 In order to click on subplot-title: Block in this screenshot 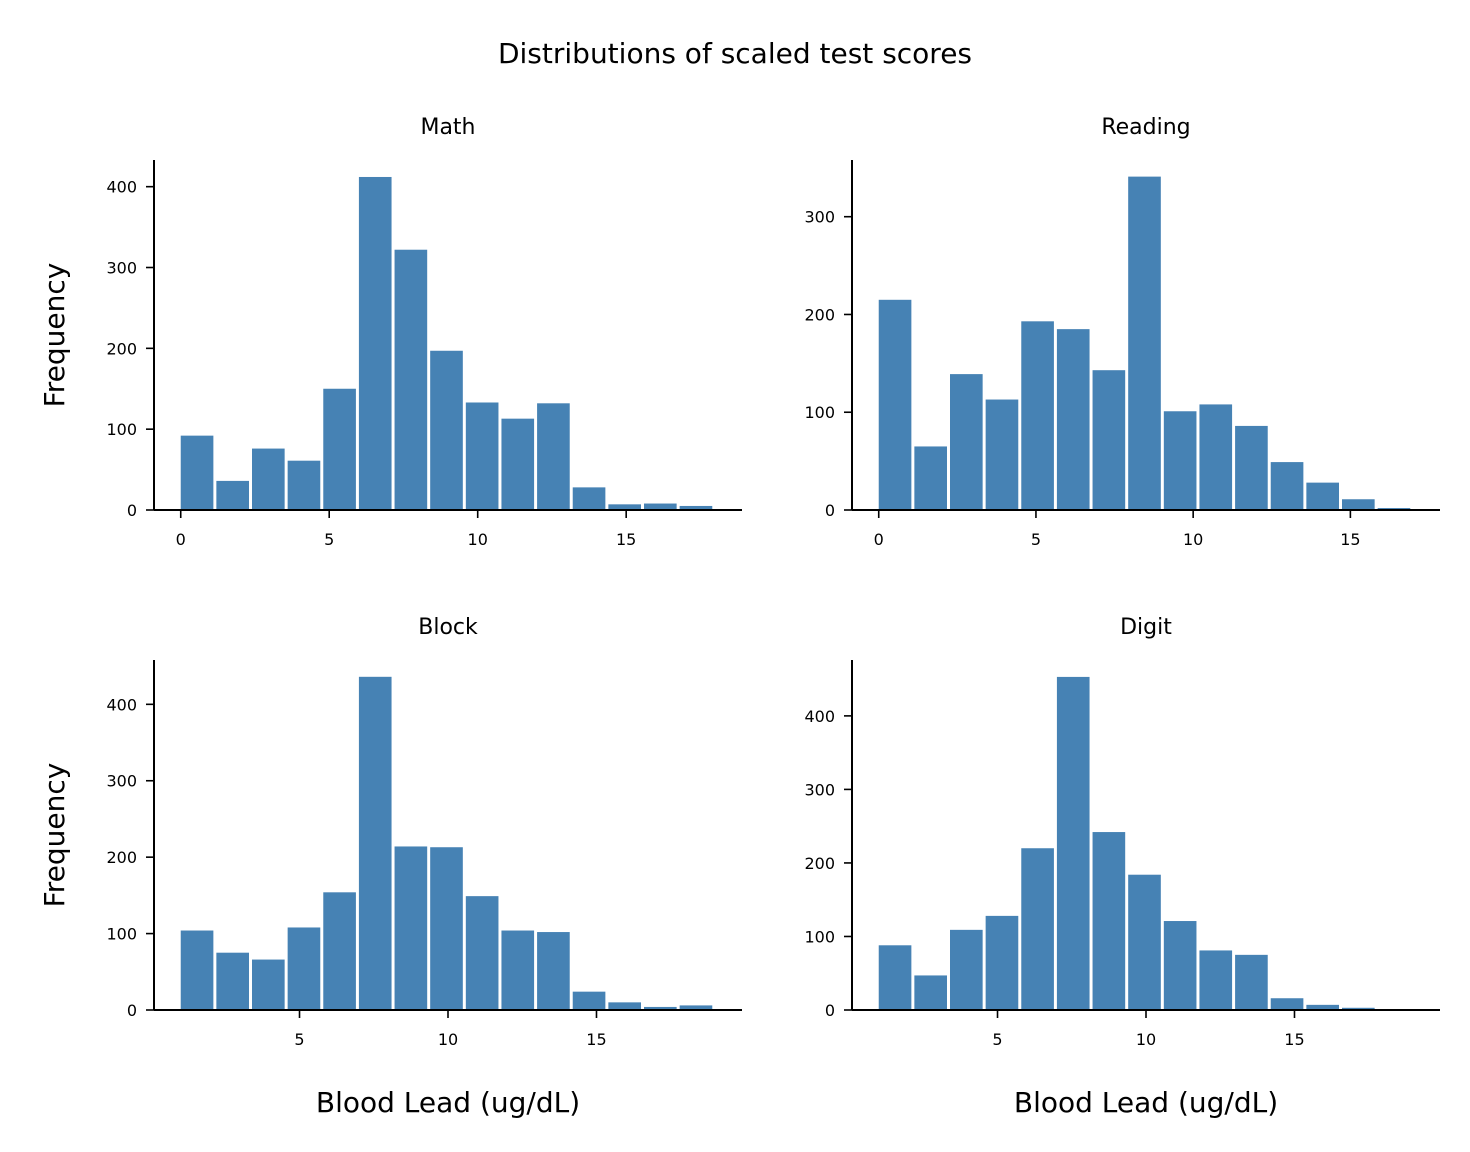, I will do `click(448, 627)`.